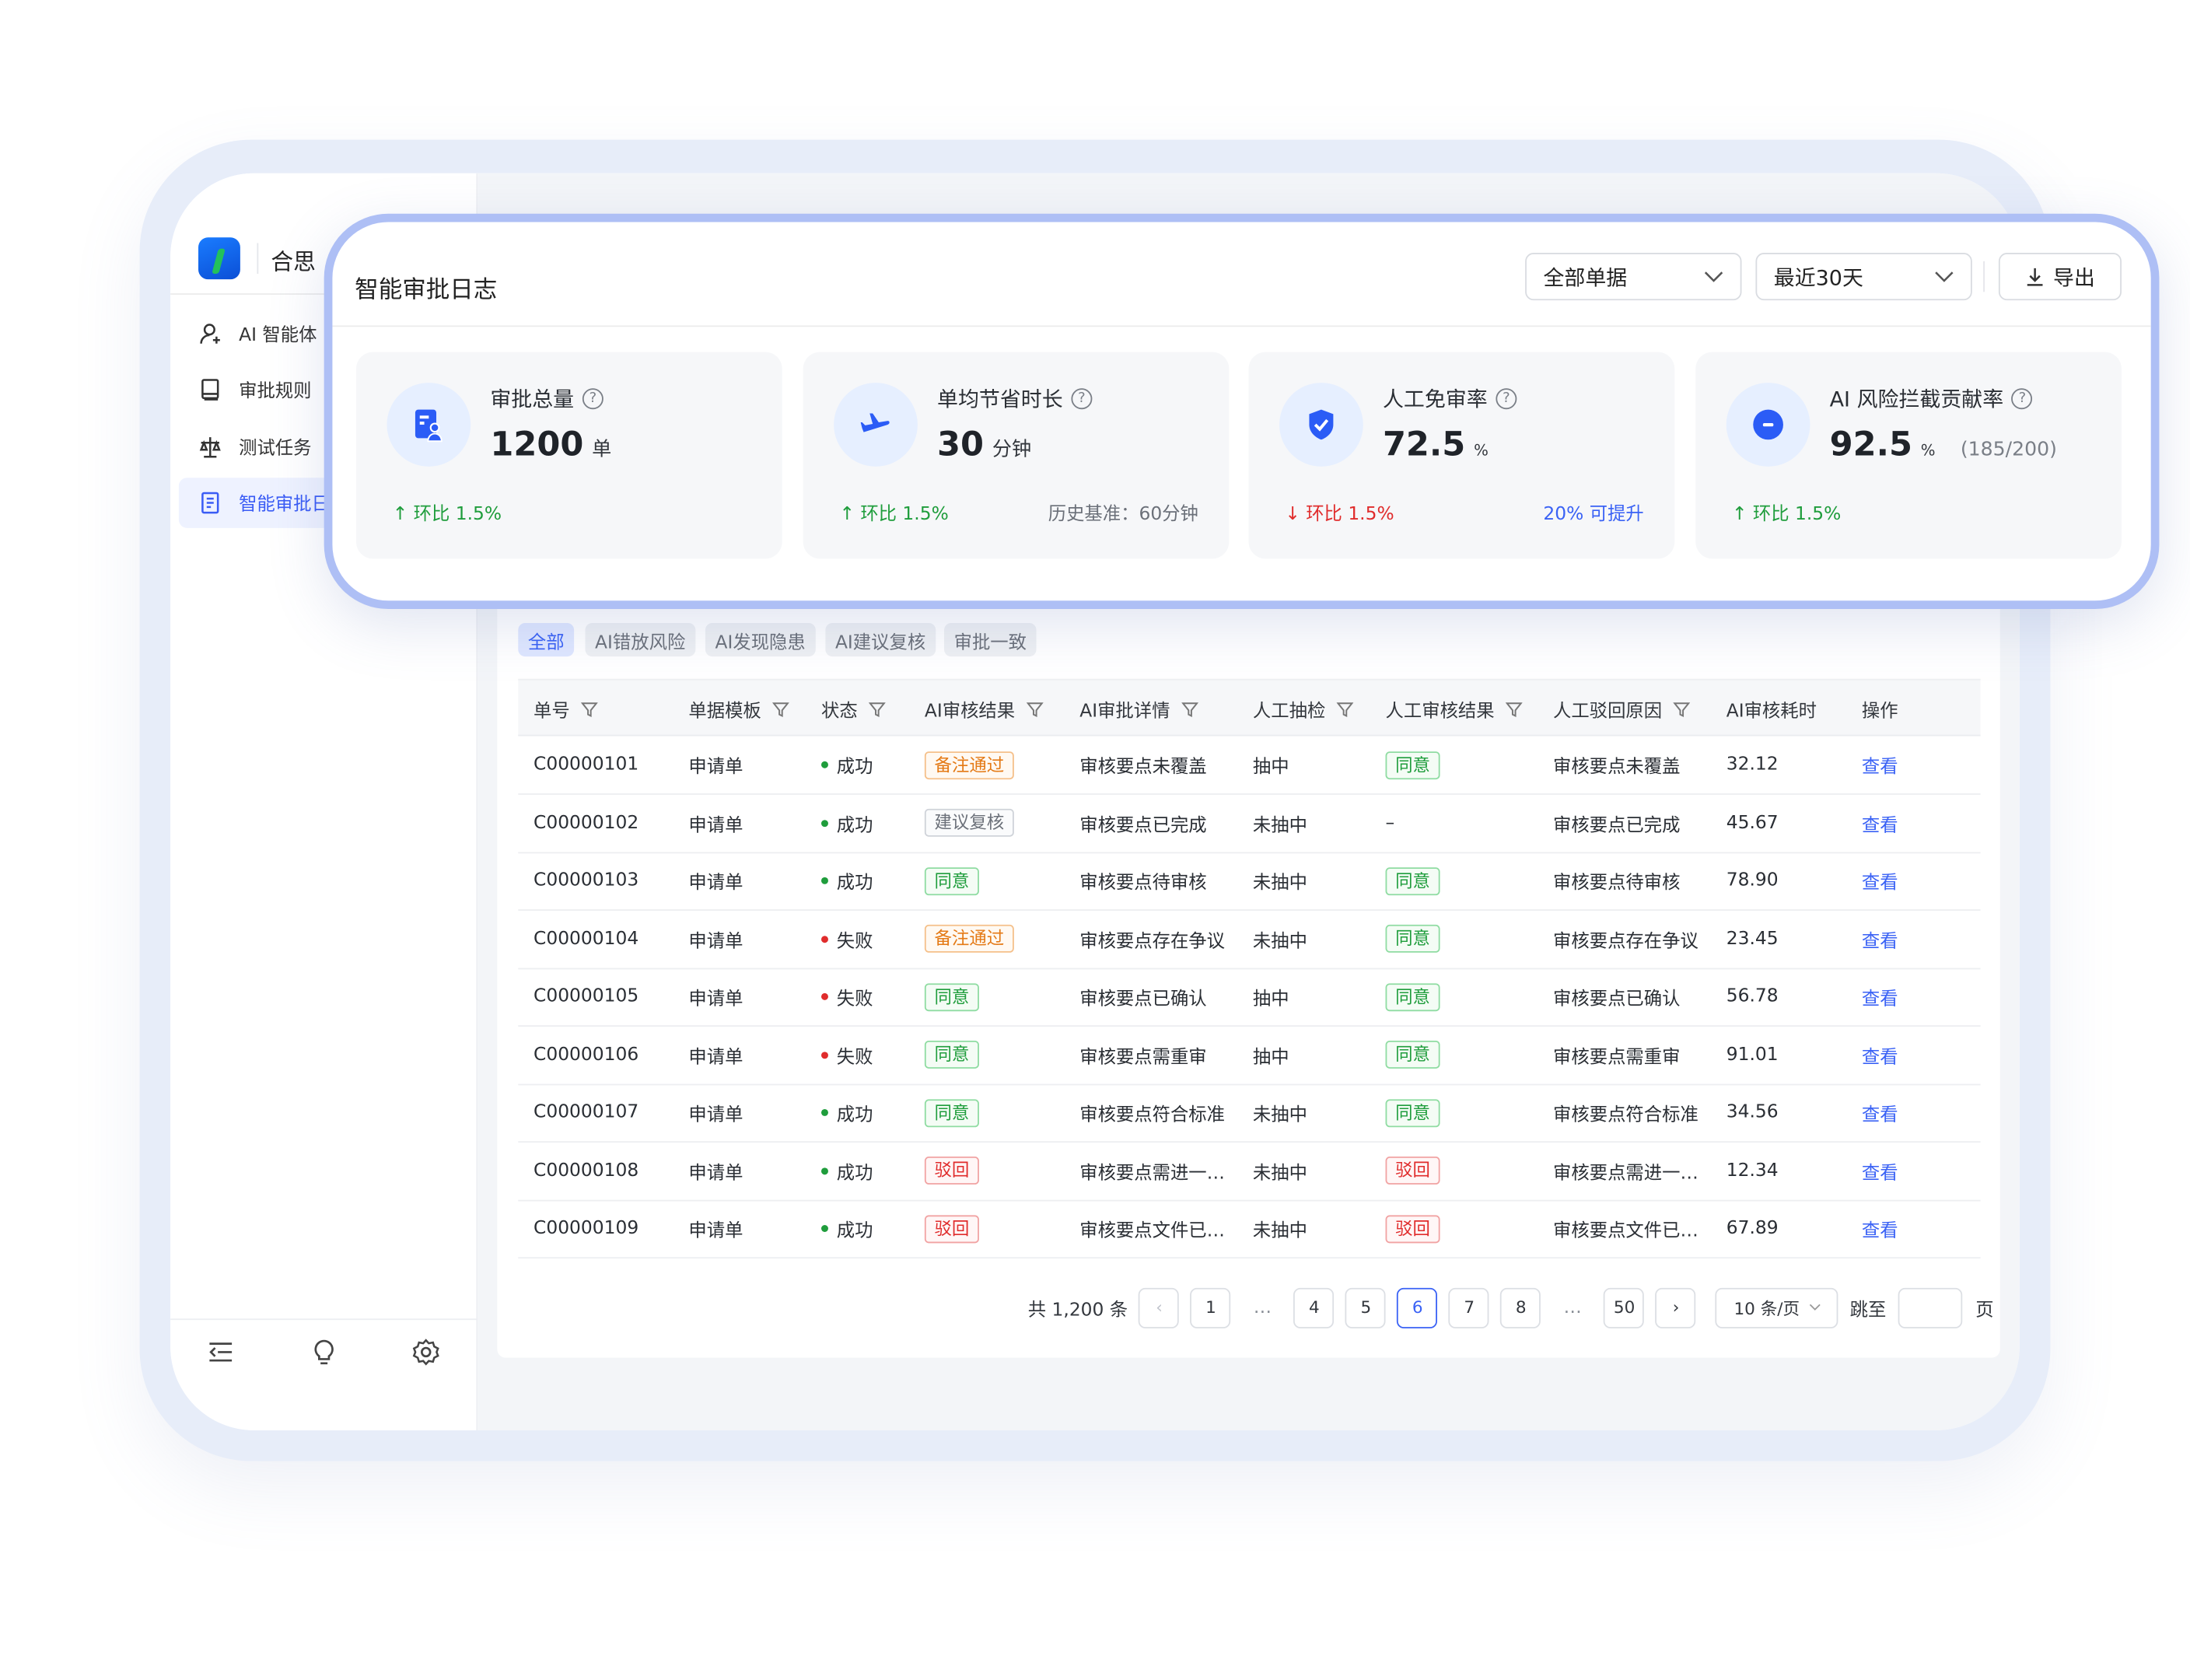 This screenshot has width=2190, height=1680. What do you see at coordinates (1984, 1311) in the screenshot?
I see `page-suffix: 页` at bounding box center [1984, 1311].